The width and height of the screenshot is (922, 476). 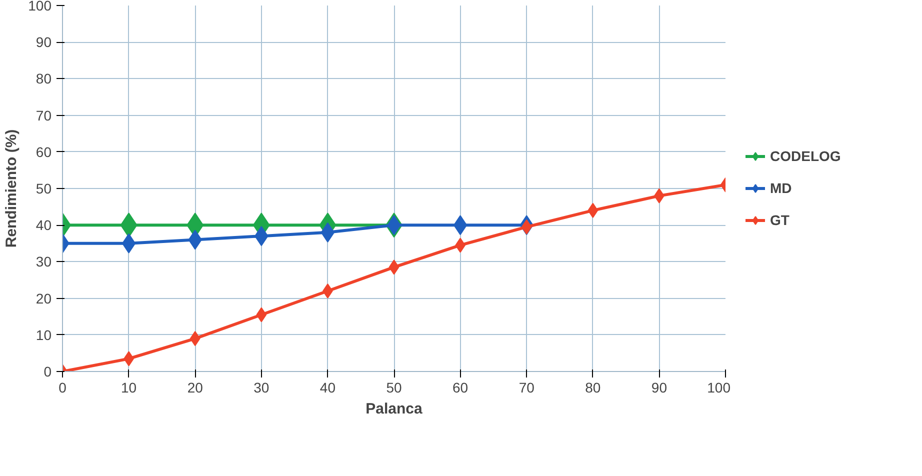 I want to click on x-tick-label: 100, so click(x=719, y=388).